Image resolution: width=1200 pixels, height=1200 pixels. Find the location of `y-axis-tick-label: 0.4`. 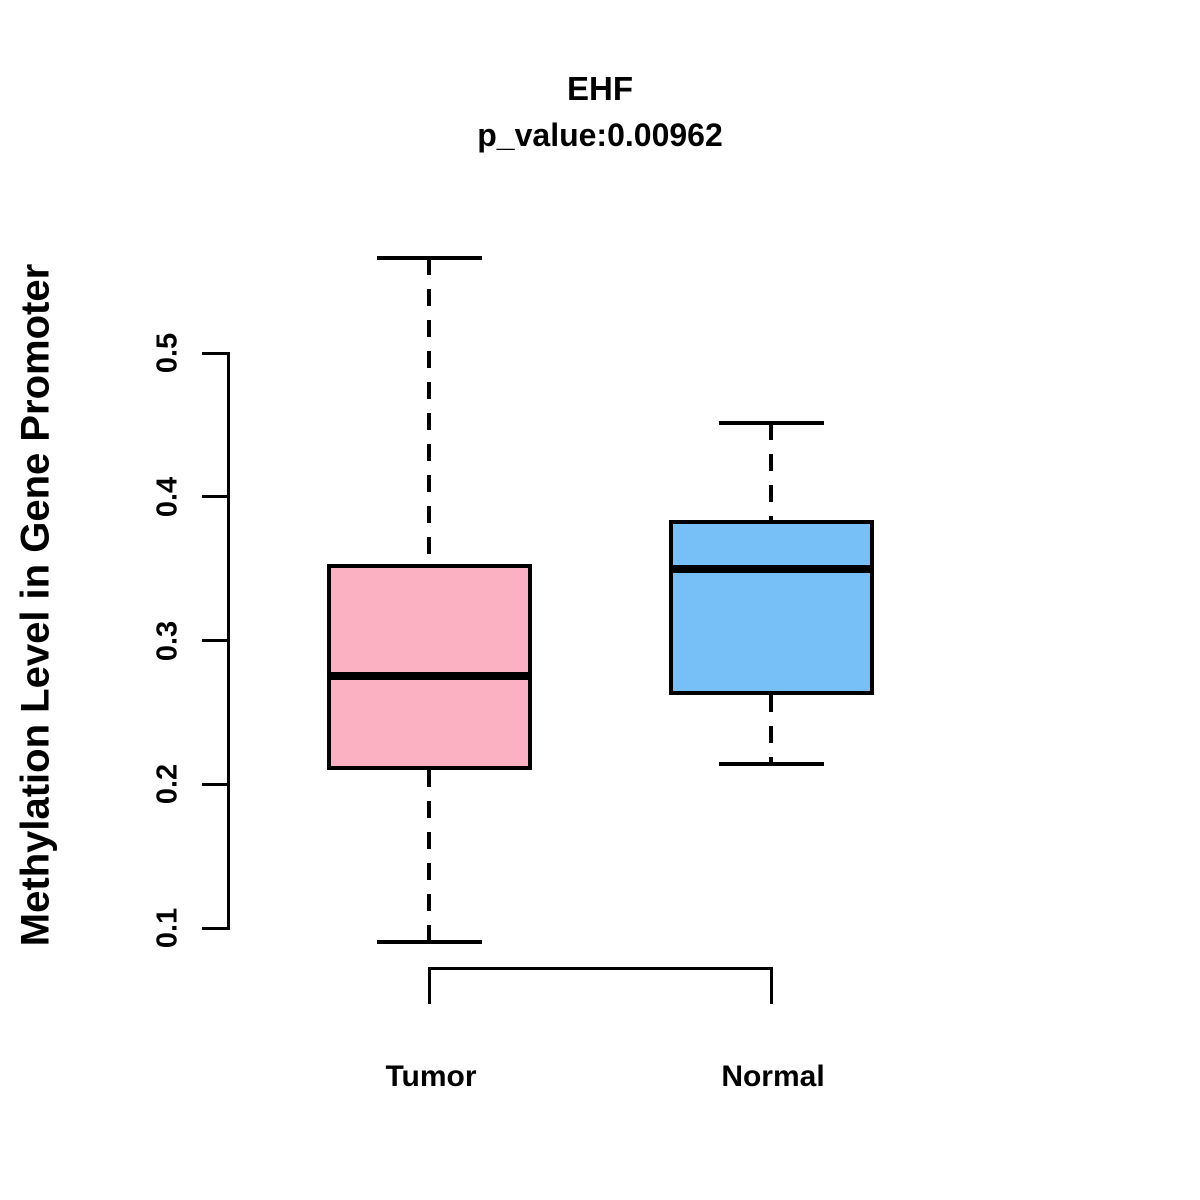

y-axis-tick-label: 0.4 is located at coordinates (167, 496).